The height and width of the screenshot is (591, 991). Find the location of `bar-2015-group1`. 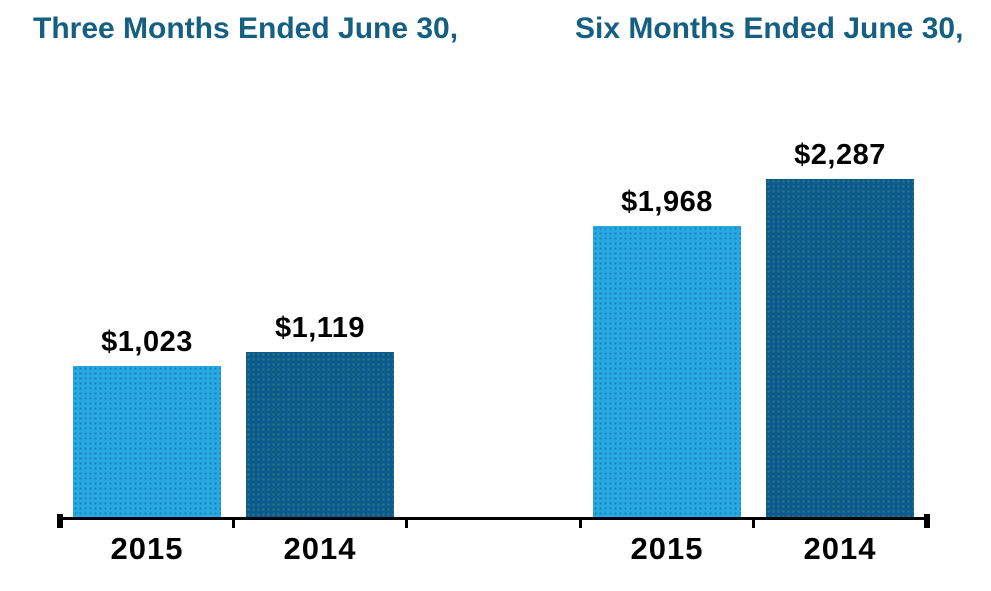

bar-2015-group1 is located at coordinates (147, 441).